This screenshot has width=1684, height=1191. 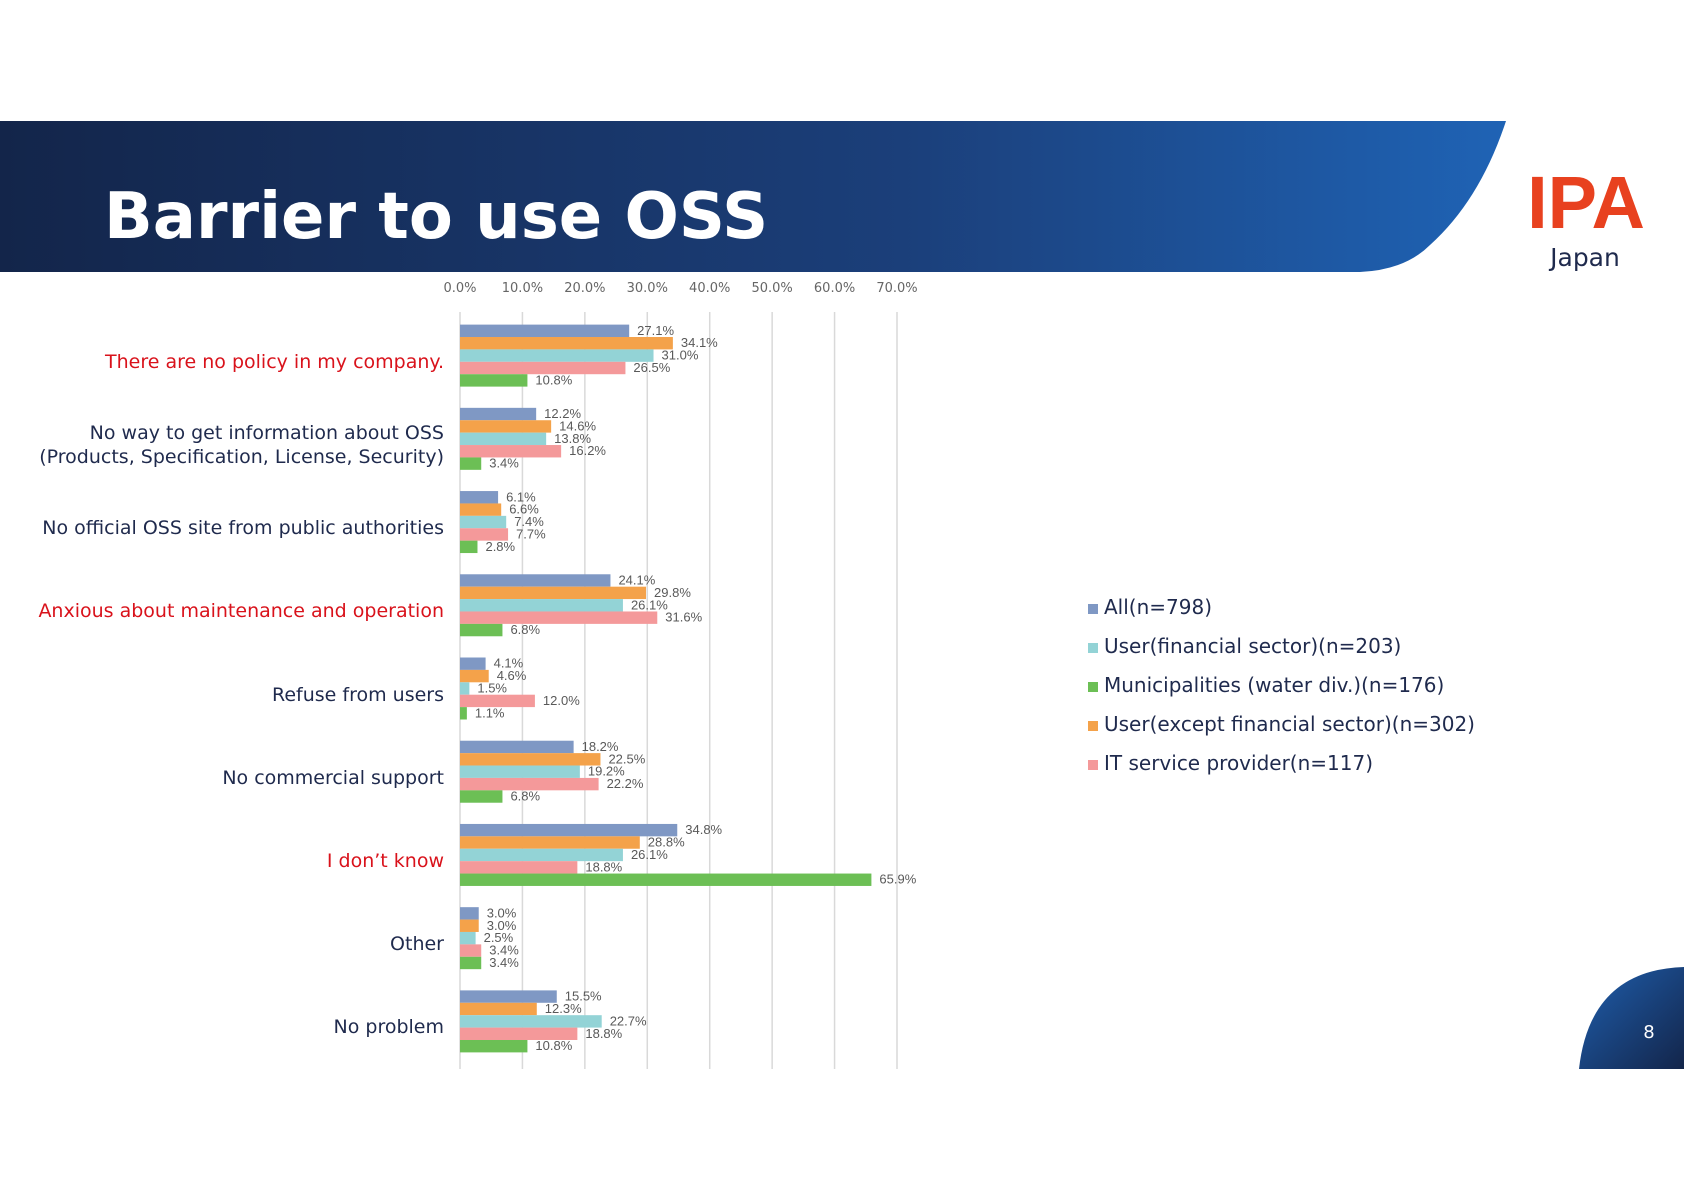 I want to click on header-band, so click(x=753, y=196).